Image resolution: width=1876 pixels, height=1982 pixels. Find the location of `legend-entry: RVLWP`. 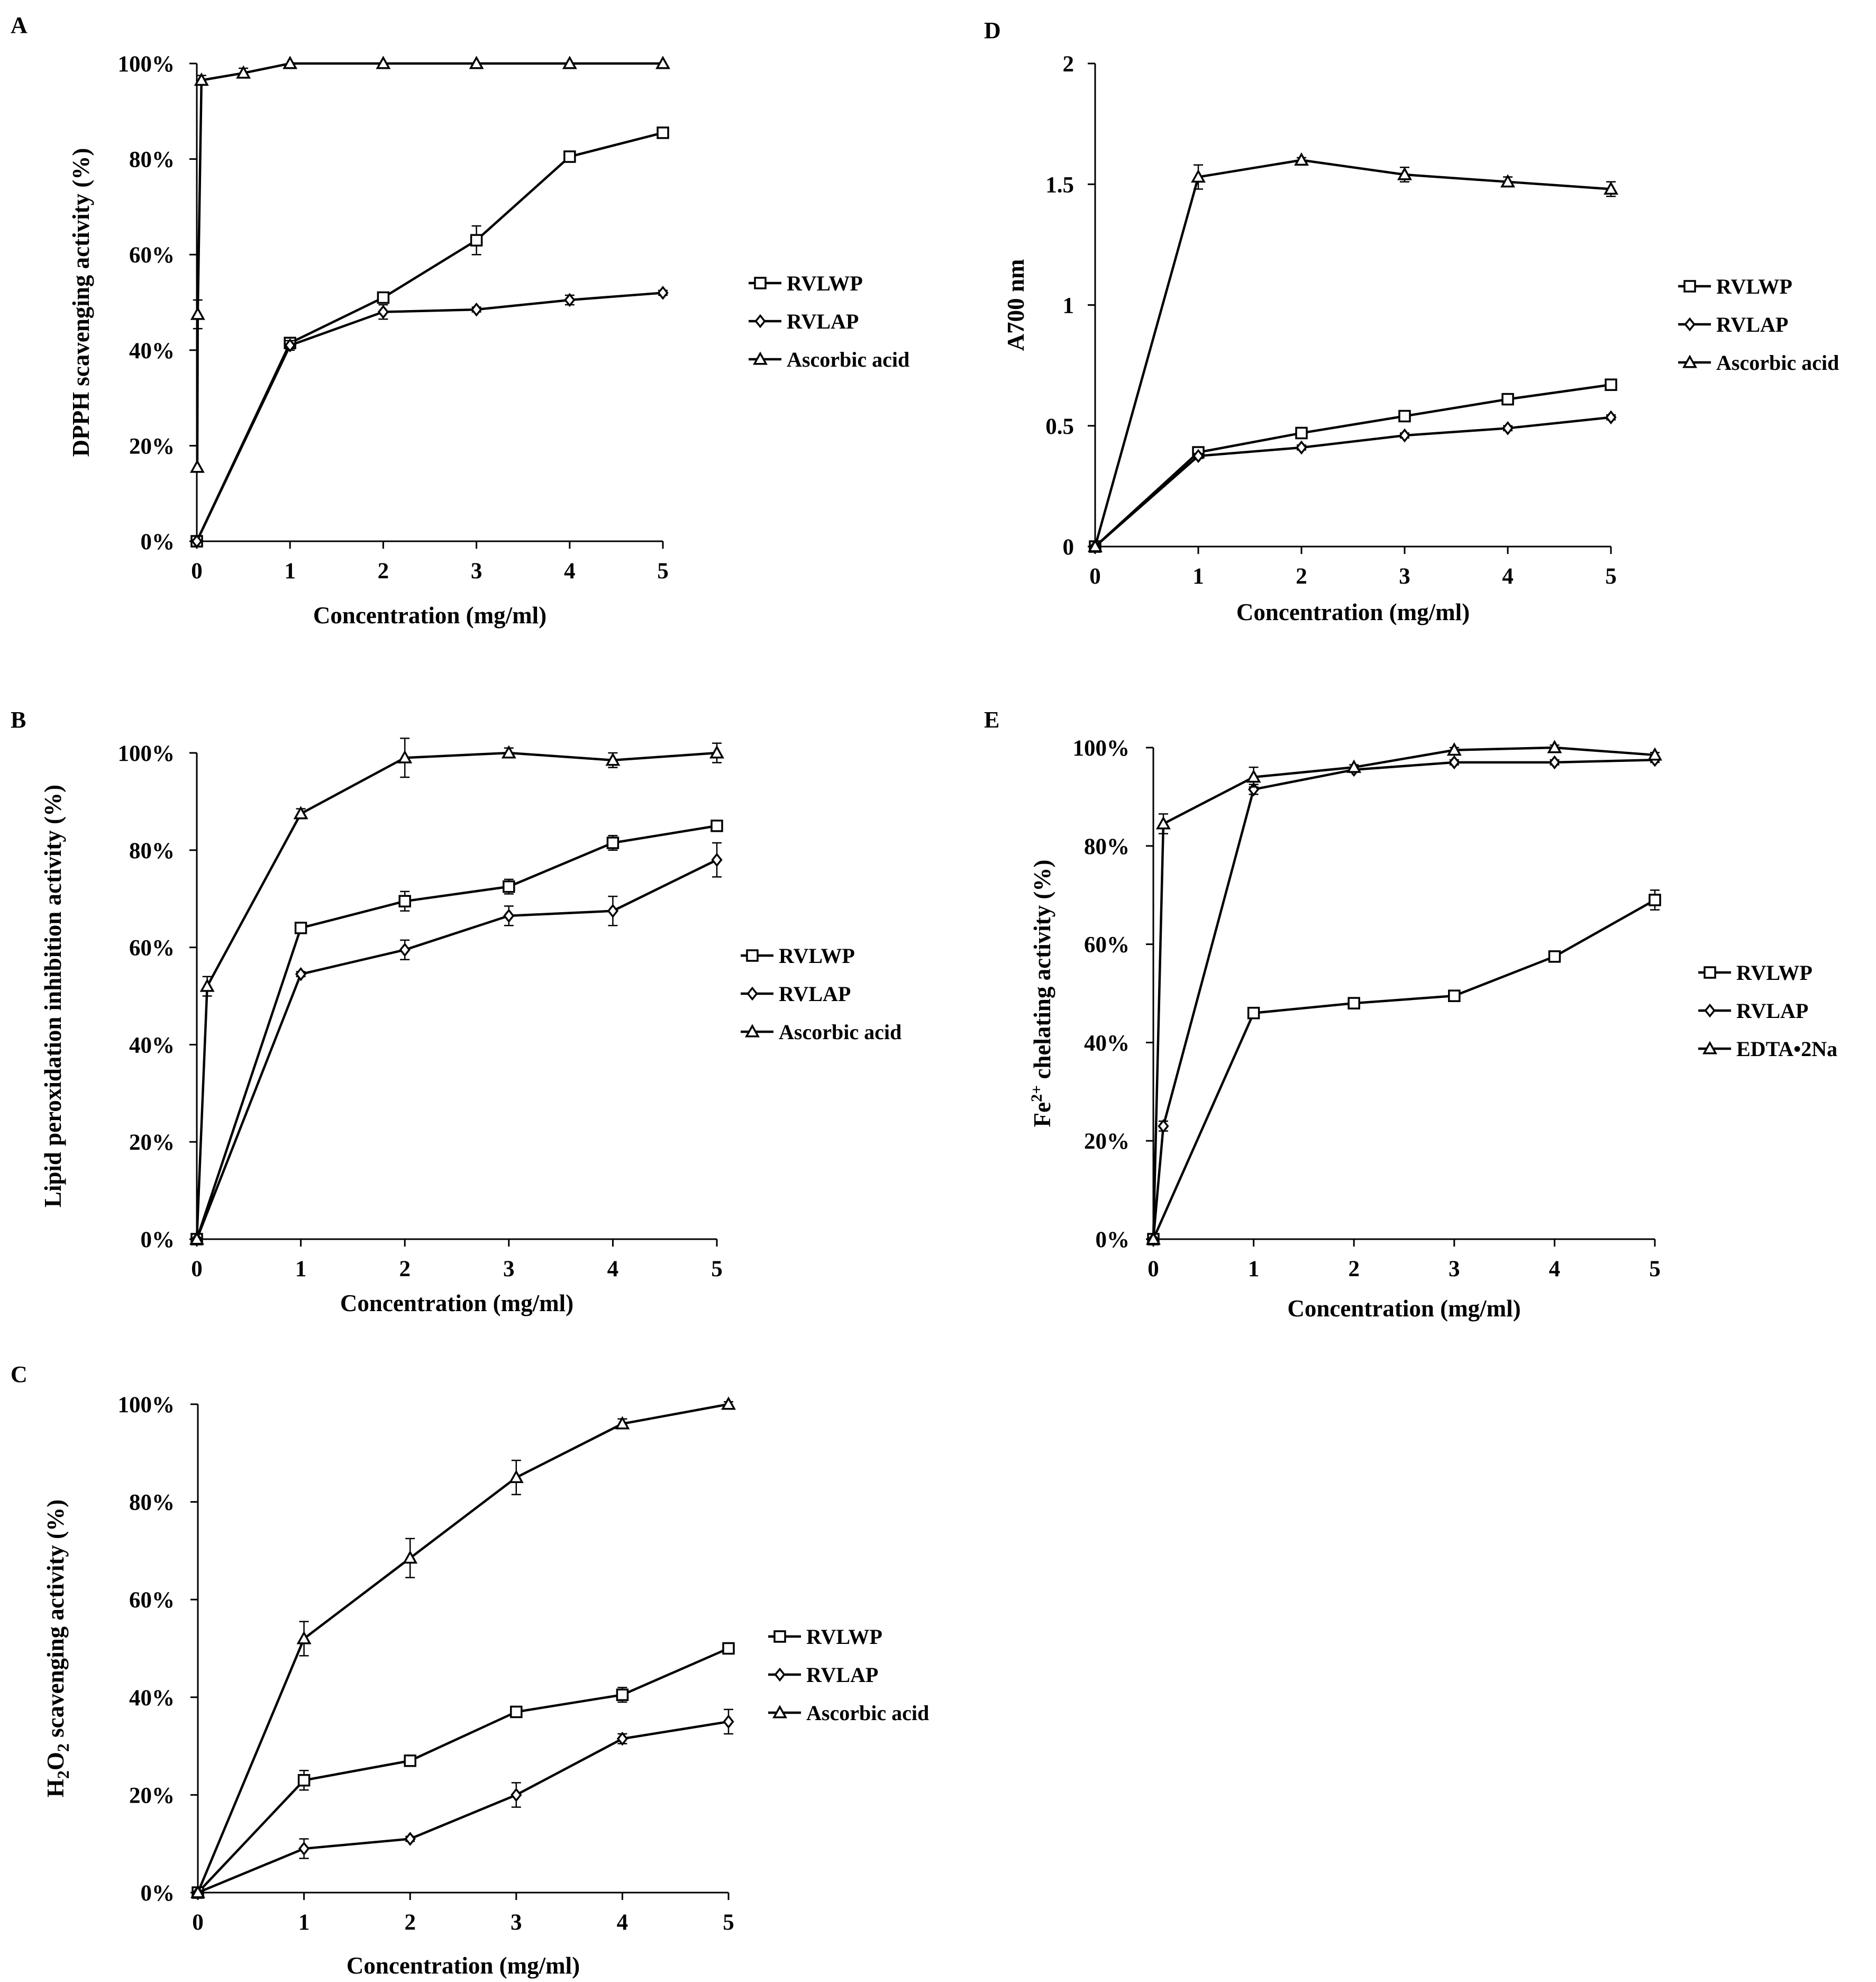

legend-entry: RVLWP is located at coordinates (1755, 973).